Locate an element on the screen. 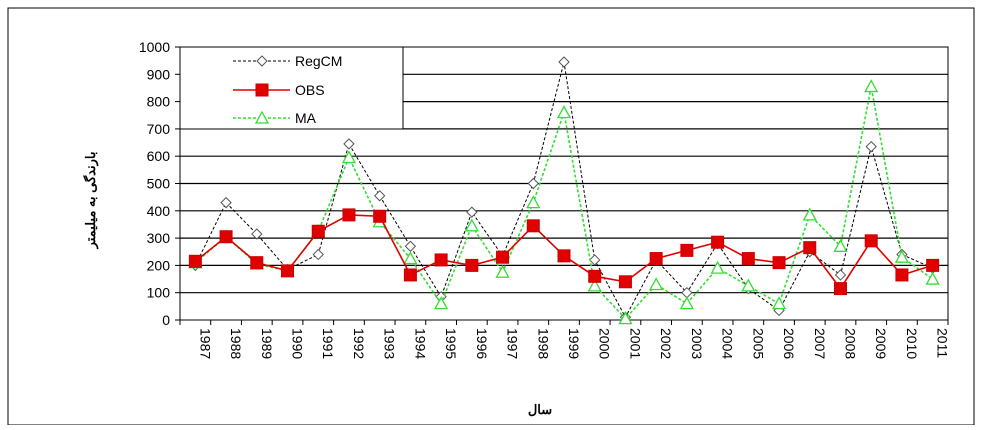  legend-label-obs: OBS is located at coordinates (310, 90).